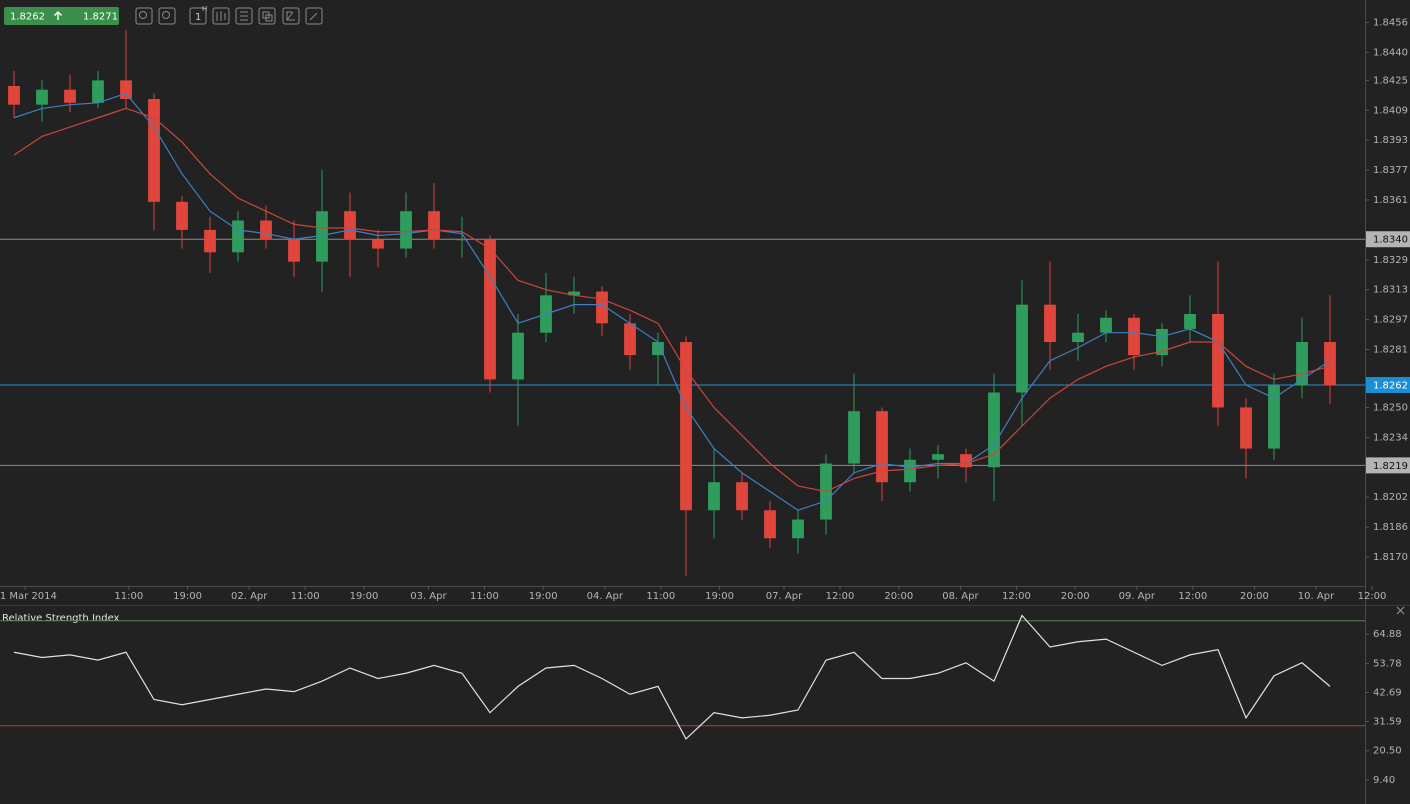  Describe the element at coordinates (58, 15) in the screenshot. I see `up-arrow` at that location.